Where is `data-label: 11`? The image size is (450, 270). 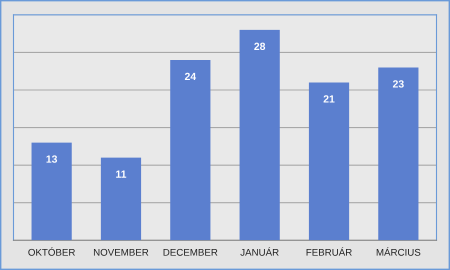
data-label: 11 is located at coordinates (121, 174).